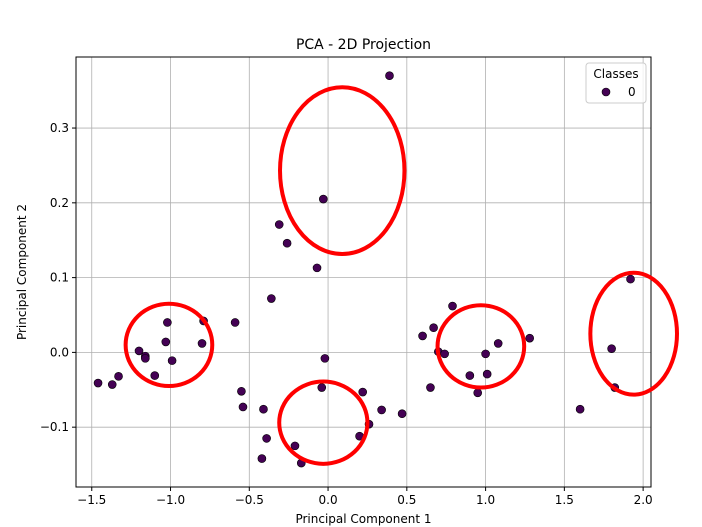 This screenshot has height=527, width=702. What do you see at coordinates (59, 128) in the screenshot?
I see `y-tick-label: 0.3` at bounding box center [59, 128].